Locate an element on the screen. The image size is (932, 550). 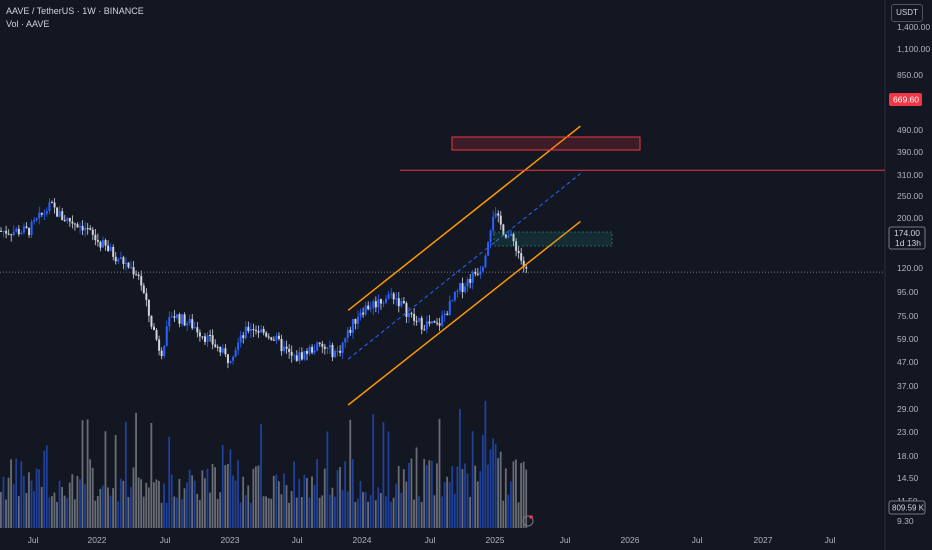
y-tick-label: 1,100.00 is located at coordinates (913, 49).